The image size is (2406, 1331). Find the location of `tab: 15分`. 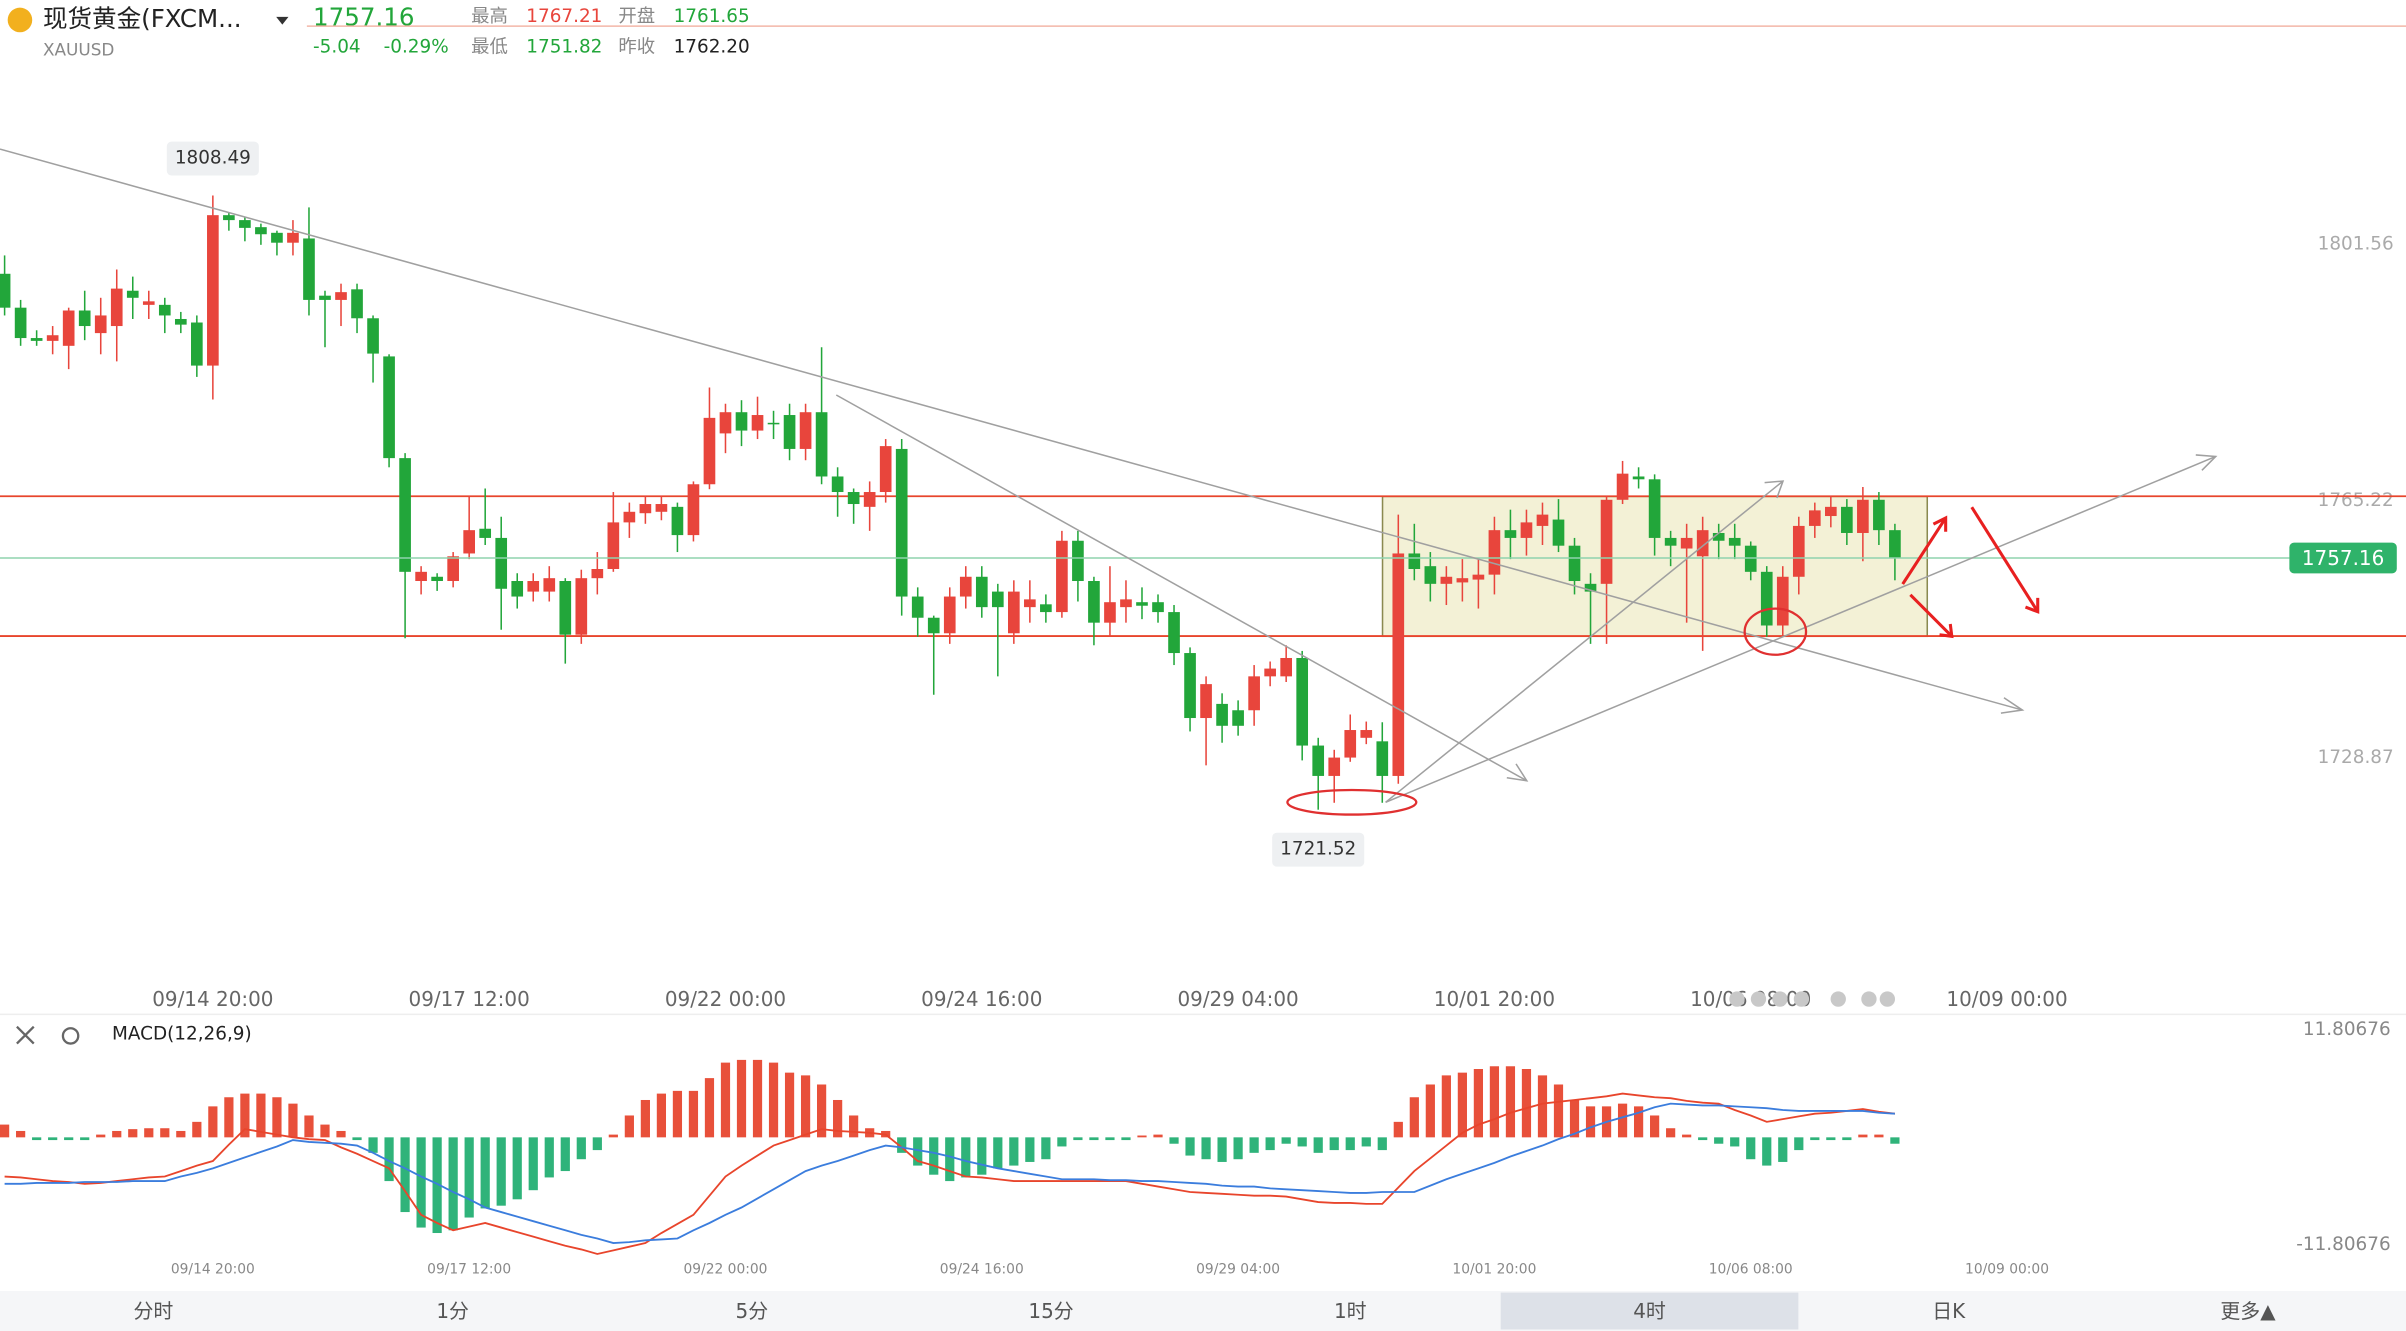

tab: 15分 is located at coordinates (1050, 1311).